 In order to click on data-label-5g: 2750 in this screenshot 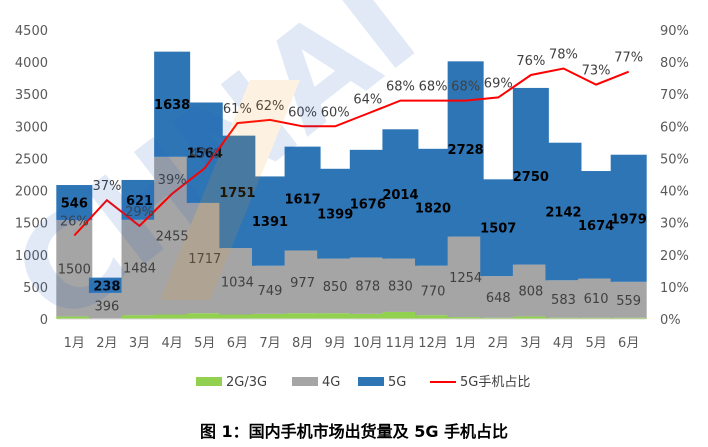, I will do `click(531, 177)`.